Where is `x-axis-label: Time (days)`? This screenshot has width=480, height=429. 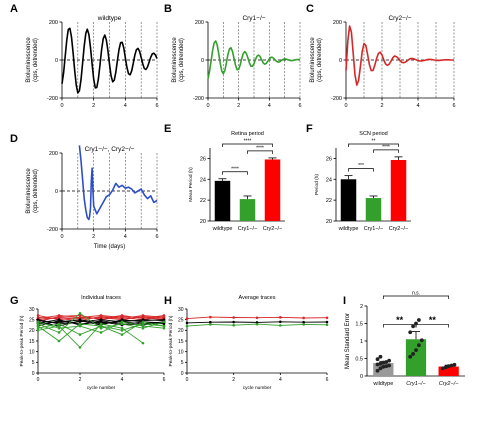 x-axis-label: Time (days) is located at coordinates (109, 247).